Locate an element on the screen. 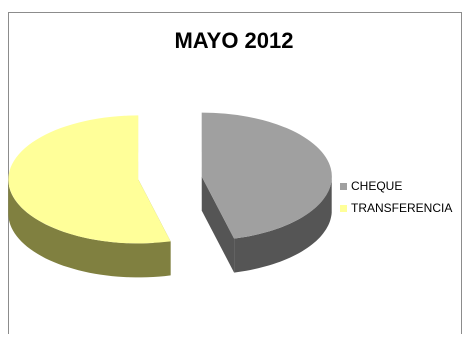 Image resolution: width=468 pixels, height=338 pixels. legend-swatch-cheque is located at coordinates (343, 186).